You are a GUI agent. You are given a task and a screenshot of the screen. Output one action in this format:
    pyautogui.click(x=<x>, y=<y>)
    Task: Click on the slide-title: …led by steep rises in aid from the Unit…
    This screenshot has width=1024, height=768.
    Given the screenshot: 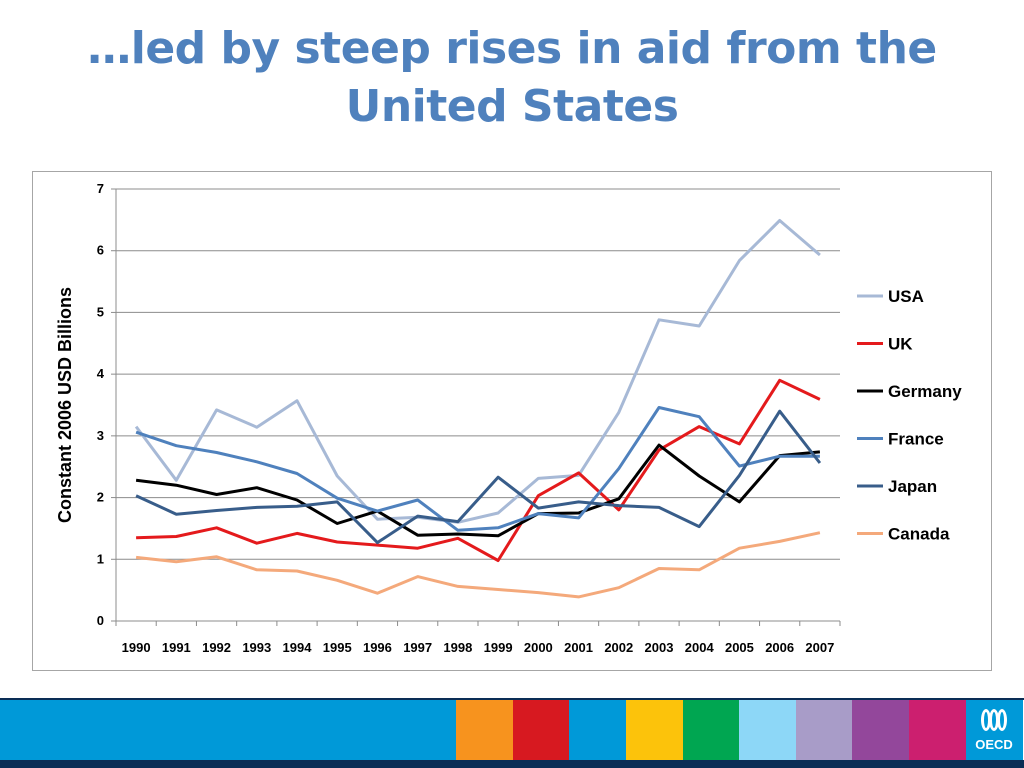 What is the action you would take?
    pyautogui.click(x=512, y=78)
    